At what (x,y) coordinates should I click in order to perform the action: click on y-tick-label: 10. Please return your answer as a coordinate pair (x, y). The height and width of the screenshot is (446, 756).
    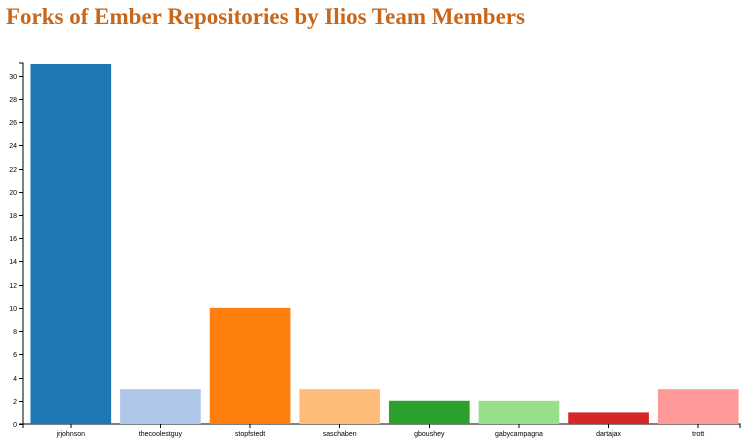
    Looking at the image, I should click on (13, 309).